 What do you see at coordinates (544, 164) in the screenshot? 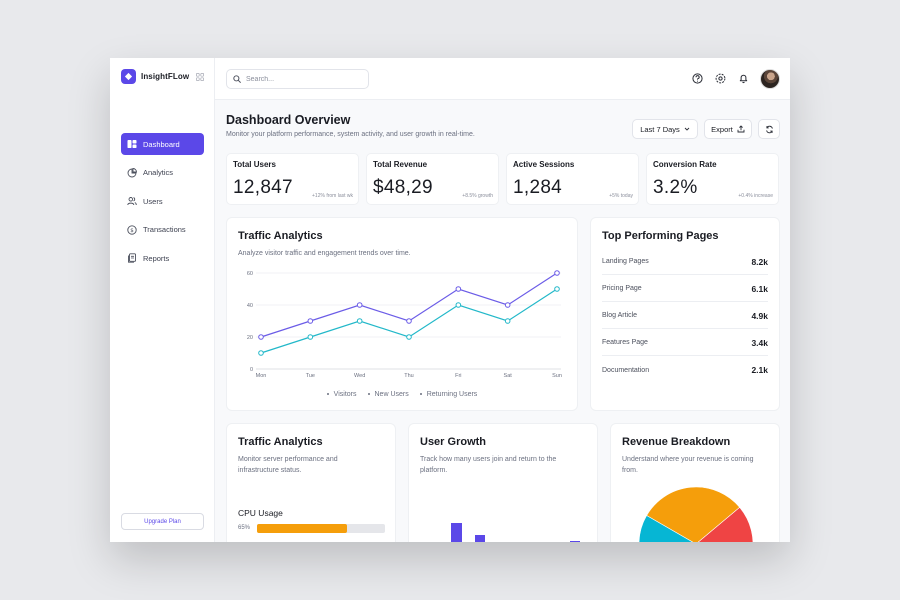
I see `kpi-label: Active Sessions` at bounding box center [544, 164].